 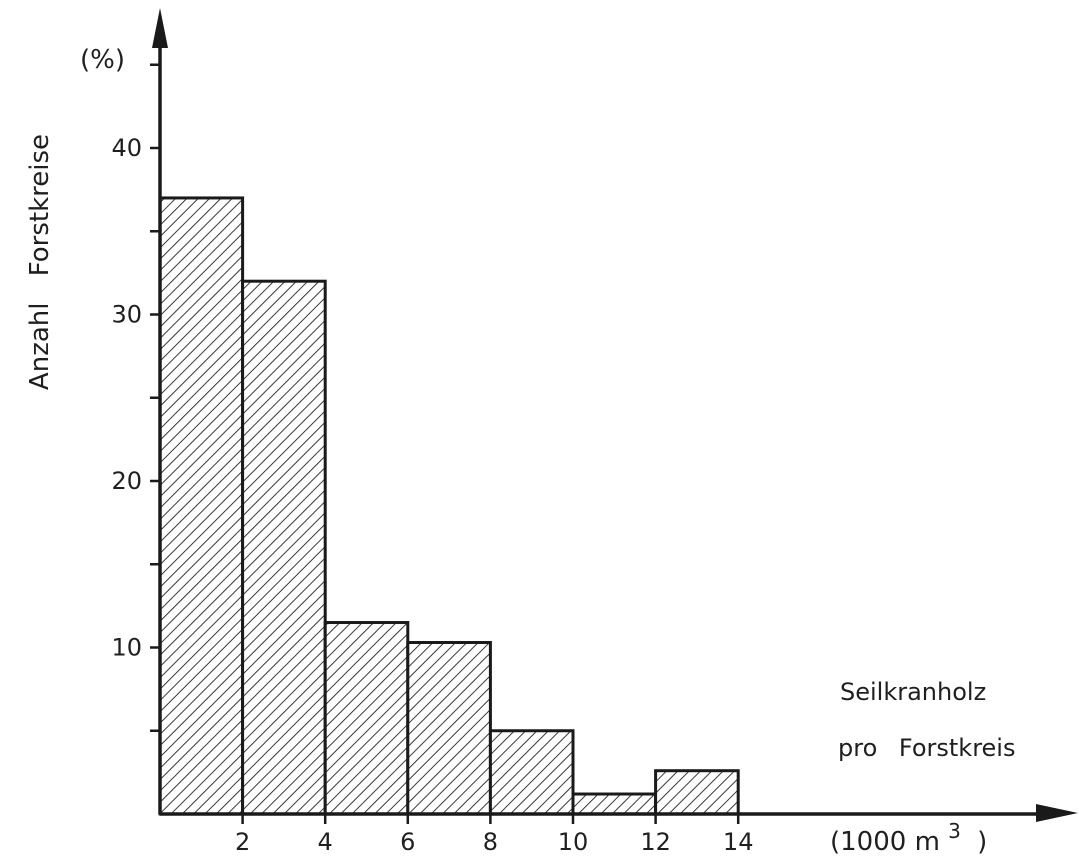 I want to click on x-unit-label: (1000 m 3 ), so click(x=908, y=836).